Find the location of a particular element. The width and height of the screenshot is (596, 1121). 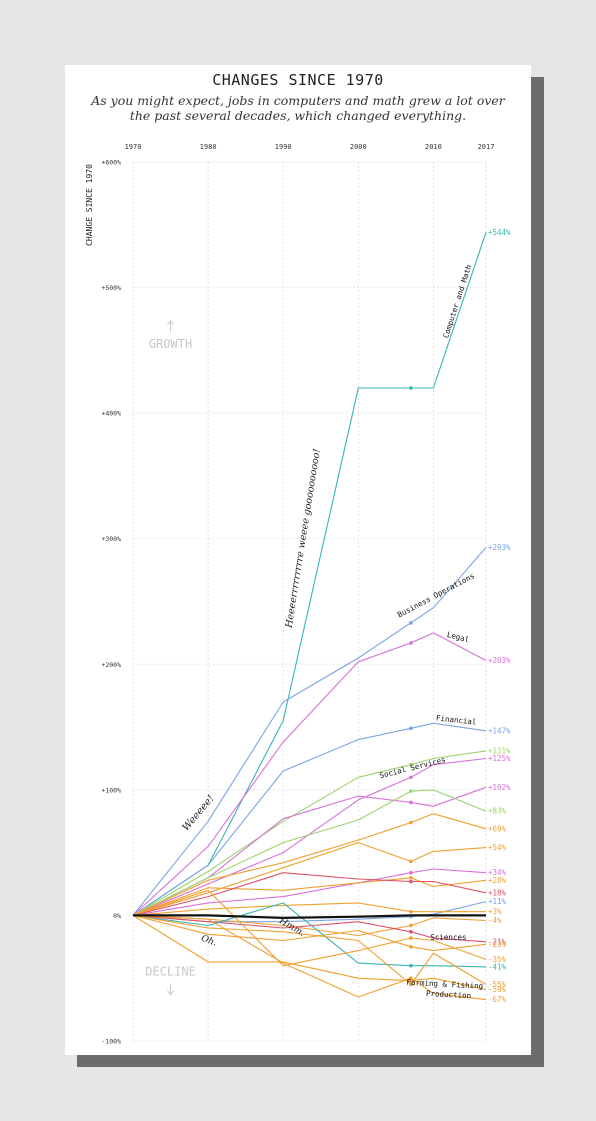

x-tick-label: 2000 is located at coordinates (358, 147).